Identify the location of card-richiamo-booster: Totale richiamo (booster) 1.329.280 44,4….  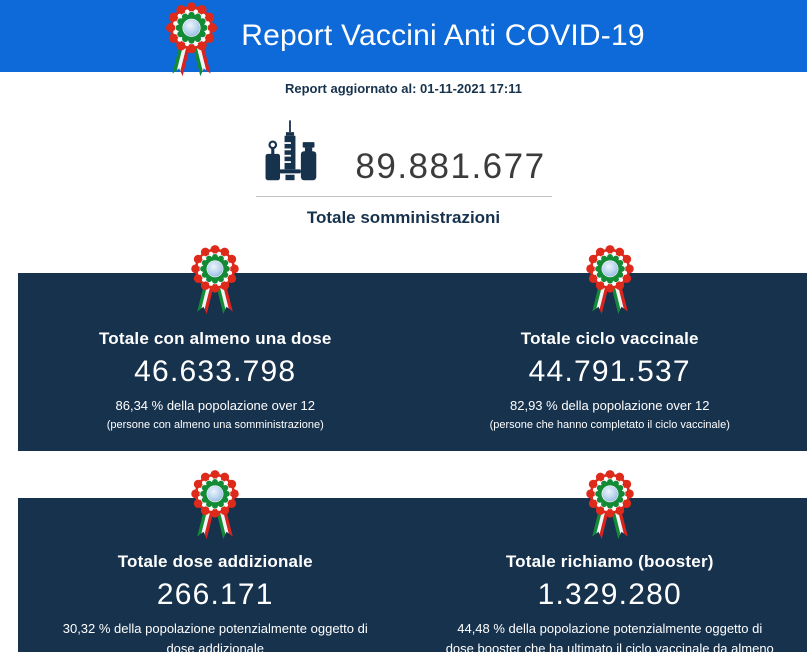
(610, 575).